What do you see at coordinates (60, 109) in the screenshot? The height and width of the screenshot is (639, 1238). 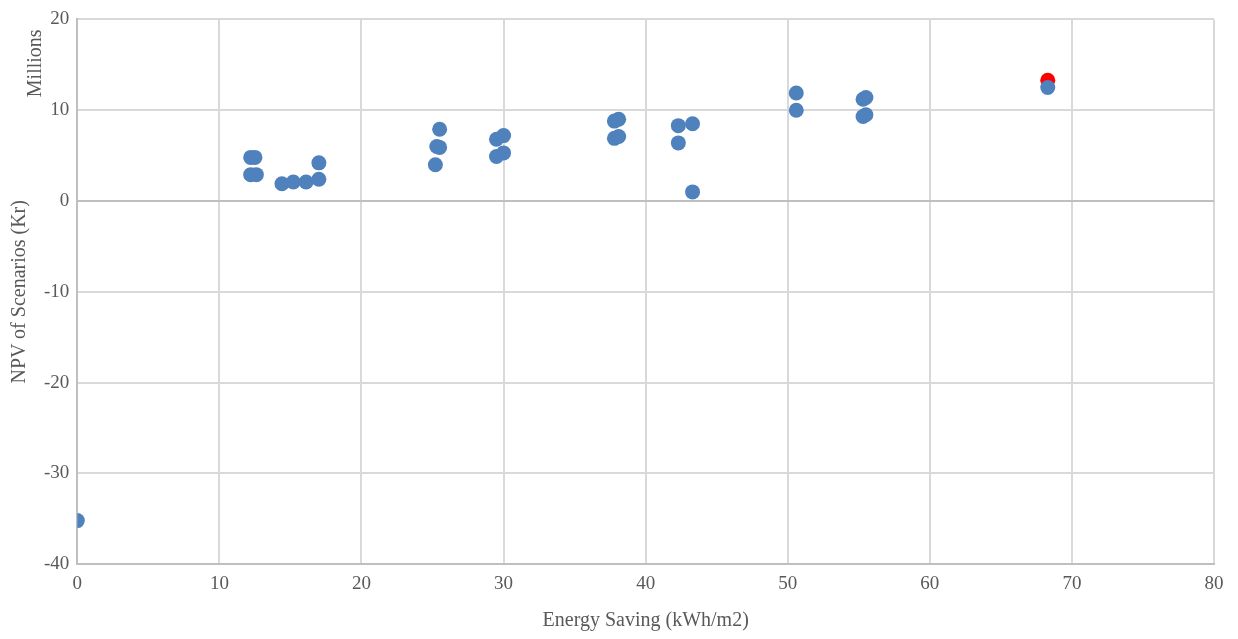 I see `y-tick-label: 10` at bounding box center [60, 109].